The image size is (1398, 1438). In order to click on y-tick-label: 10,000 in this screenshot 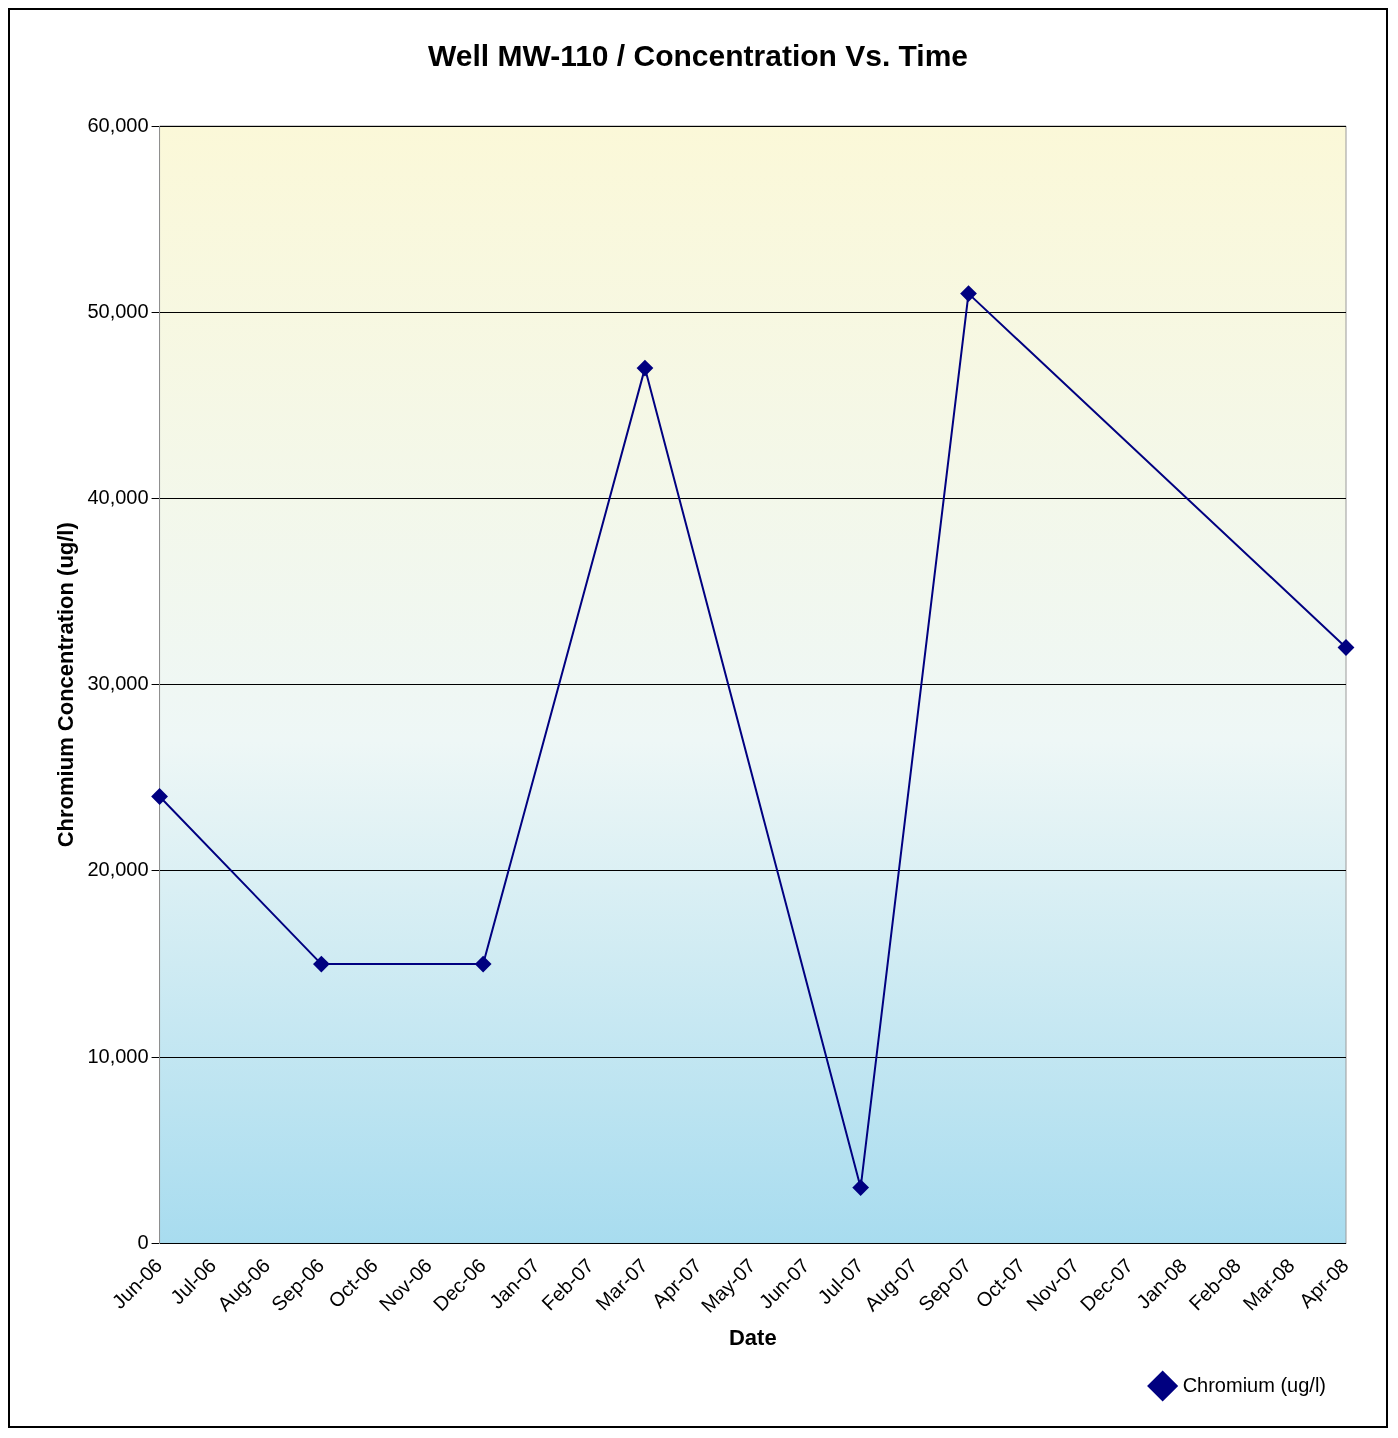, I will do `click(118, 1055)`.